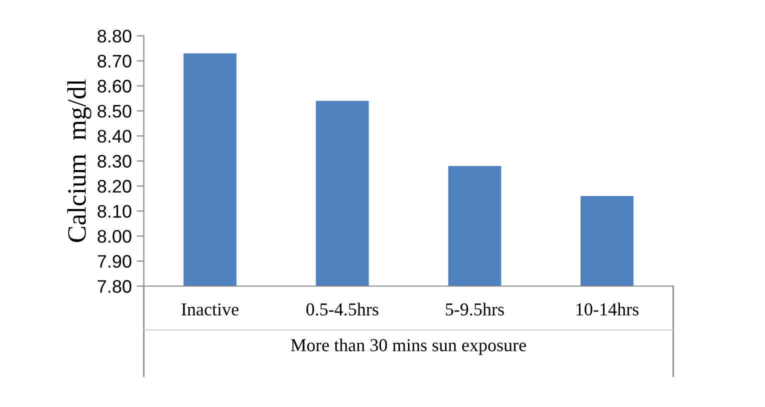 This screenshot has height=407, width=765. What do you see at coordinates (115, 111) in the screenshot?
I see `y-tick-label: 8.50` at bounding box center [115, 111].